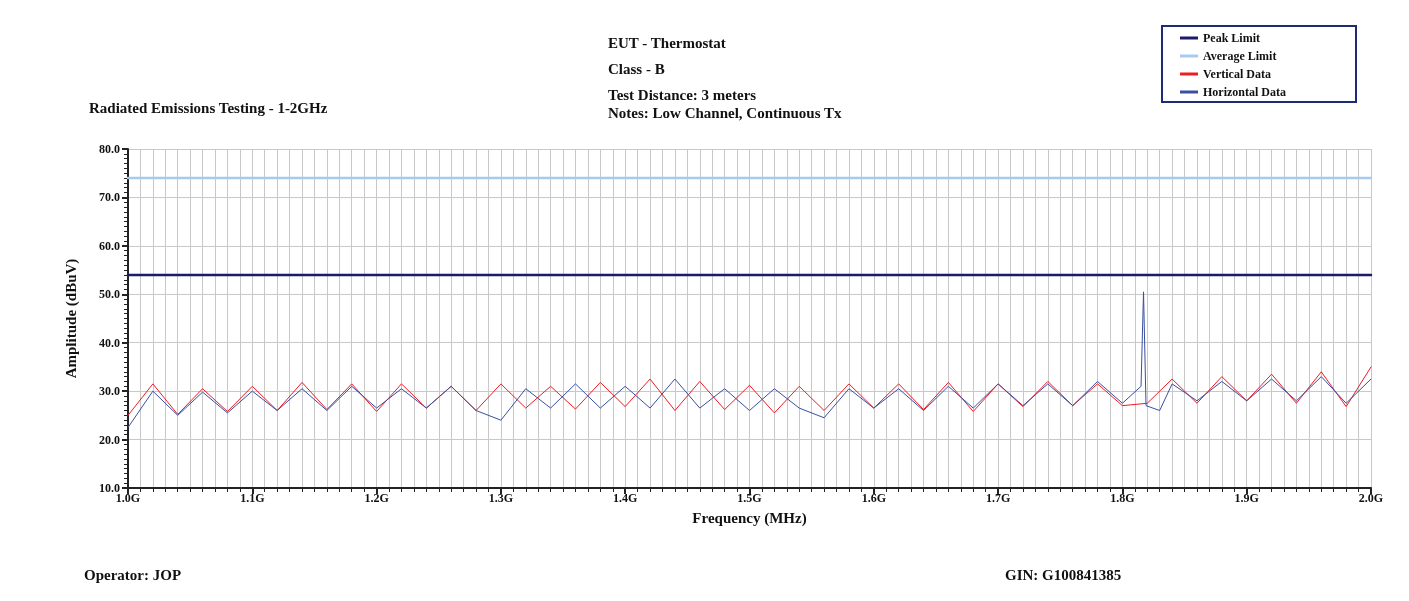 This screenshot has width=1409, height=601. Describe the element at coordinates (109, 149) in the screenshot. I see `y-tick-label: 80.0` at that location.